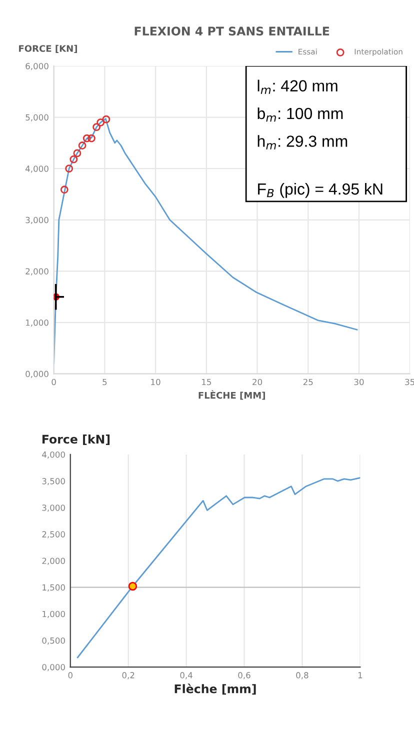  Describe the element at coordinates (300, 114) in the screenshot. I see `annotation: b$_{m}$: 100 mm` at that location.